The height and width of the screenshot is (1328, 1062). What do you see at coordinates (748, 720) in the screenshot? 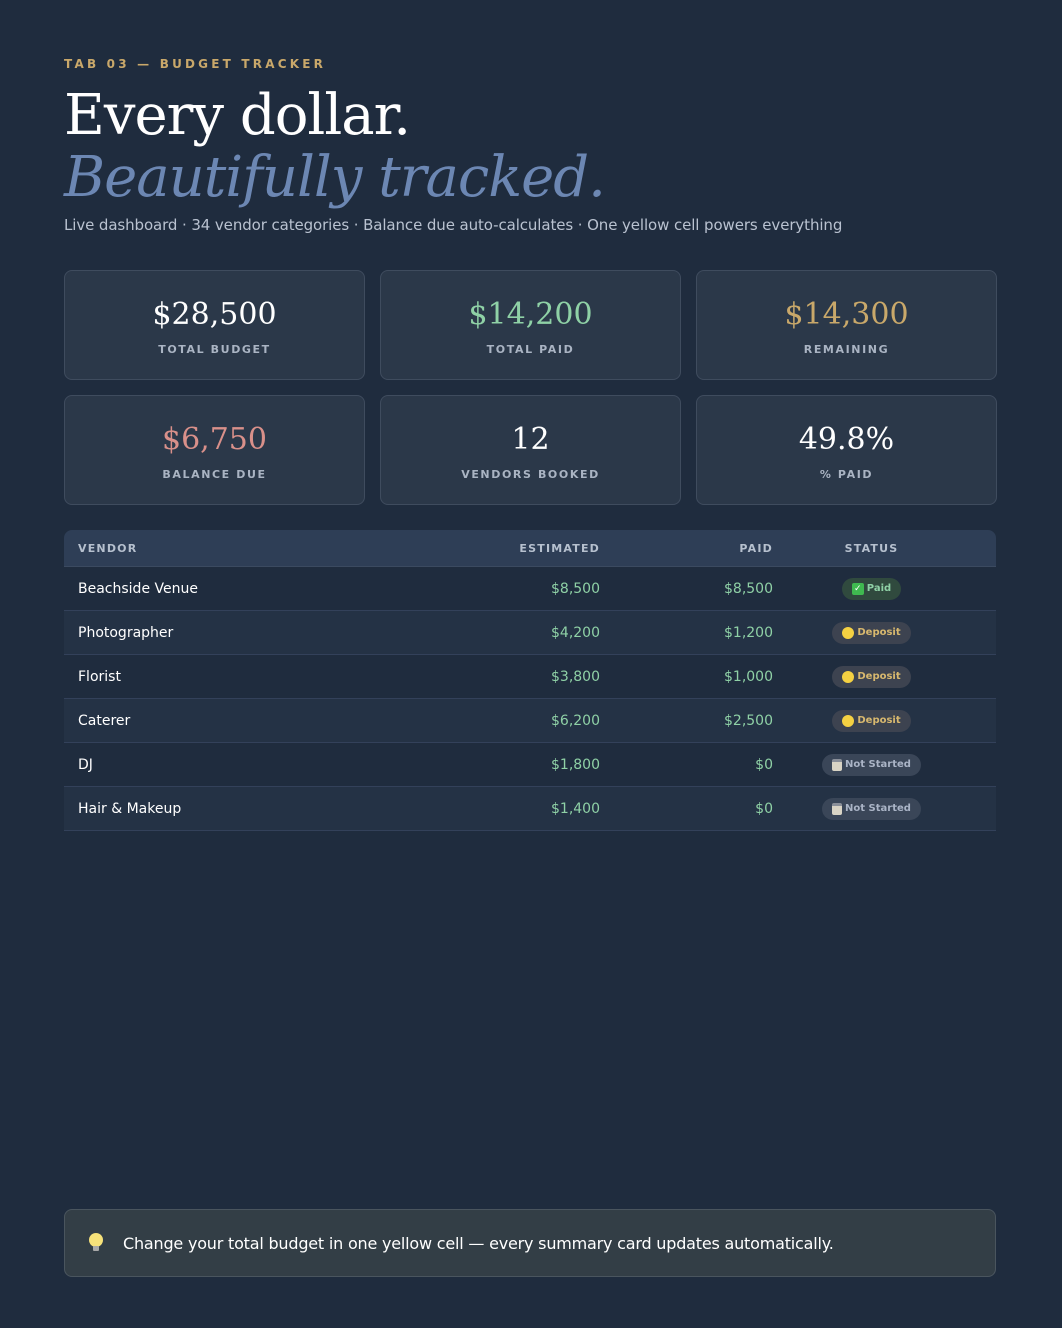
I see `cell-paid: $2,500` at bounding box center [748, 720].